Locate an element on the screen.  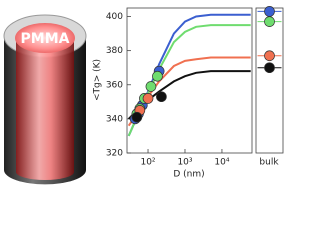
y-tick-label: 380 is located at coordinates (114, 51).